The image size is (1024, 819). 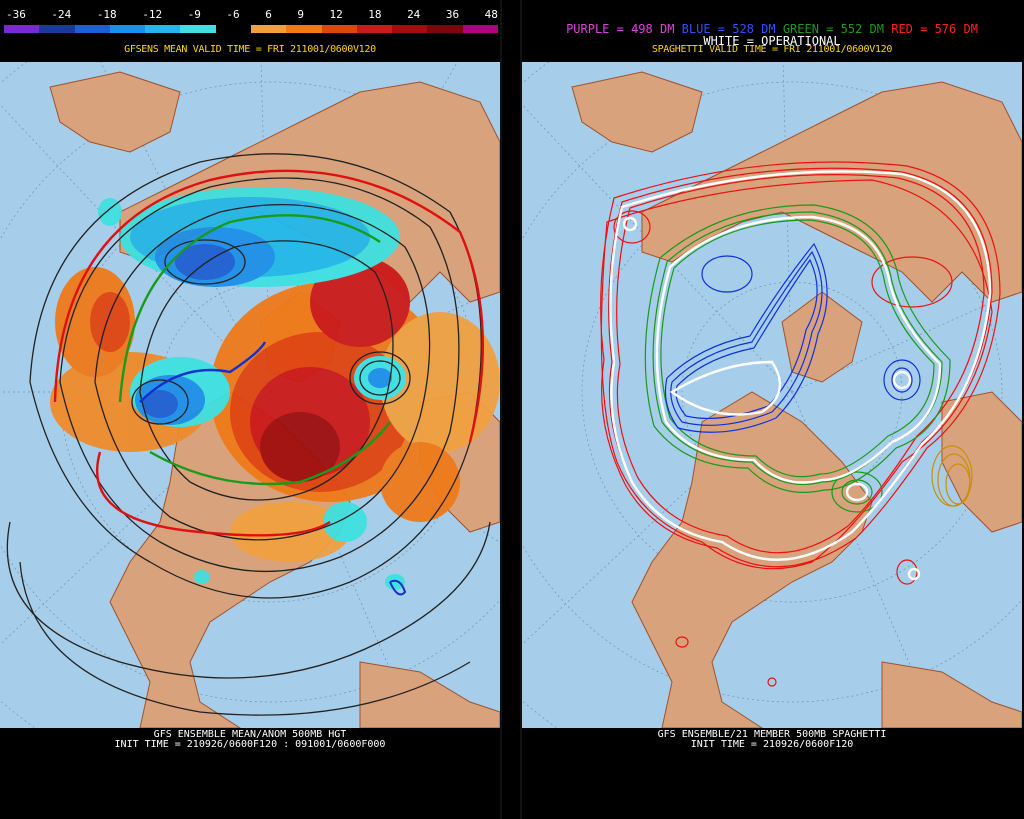 What do you see at coordinates (772, 41) in the screenshot?
I see `legend-white-operational: WHITE = OPERATIONAL` at bounding box center [772, 41].